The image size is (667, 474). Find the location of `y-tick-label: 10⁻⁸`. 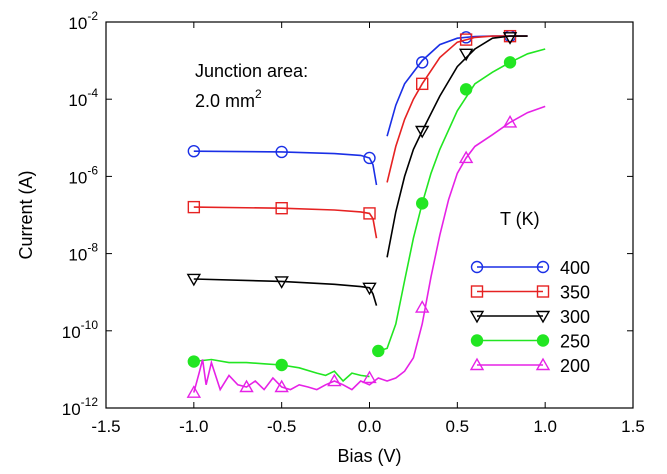

y-tick-label: 10⁻⁸ is located at coordinates (83, 253).